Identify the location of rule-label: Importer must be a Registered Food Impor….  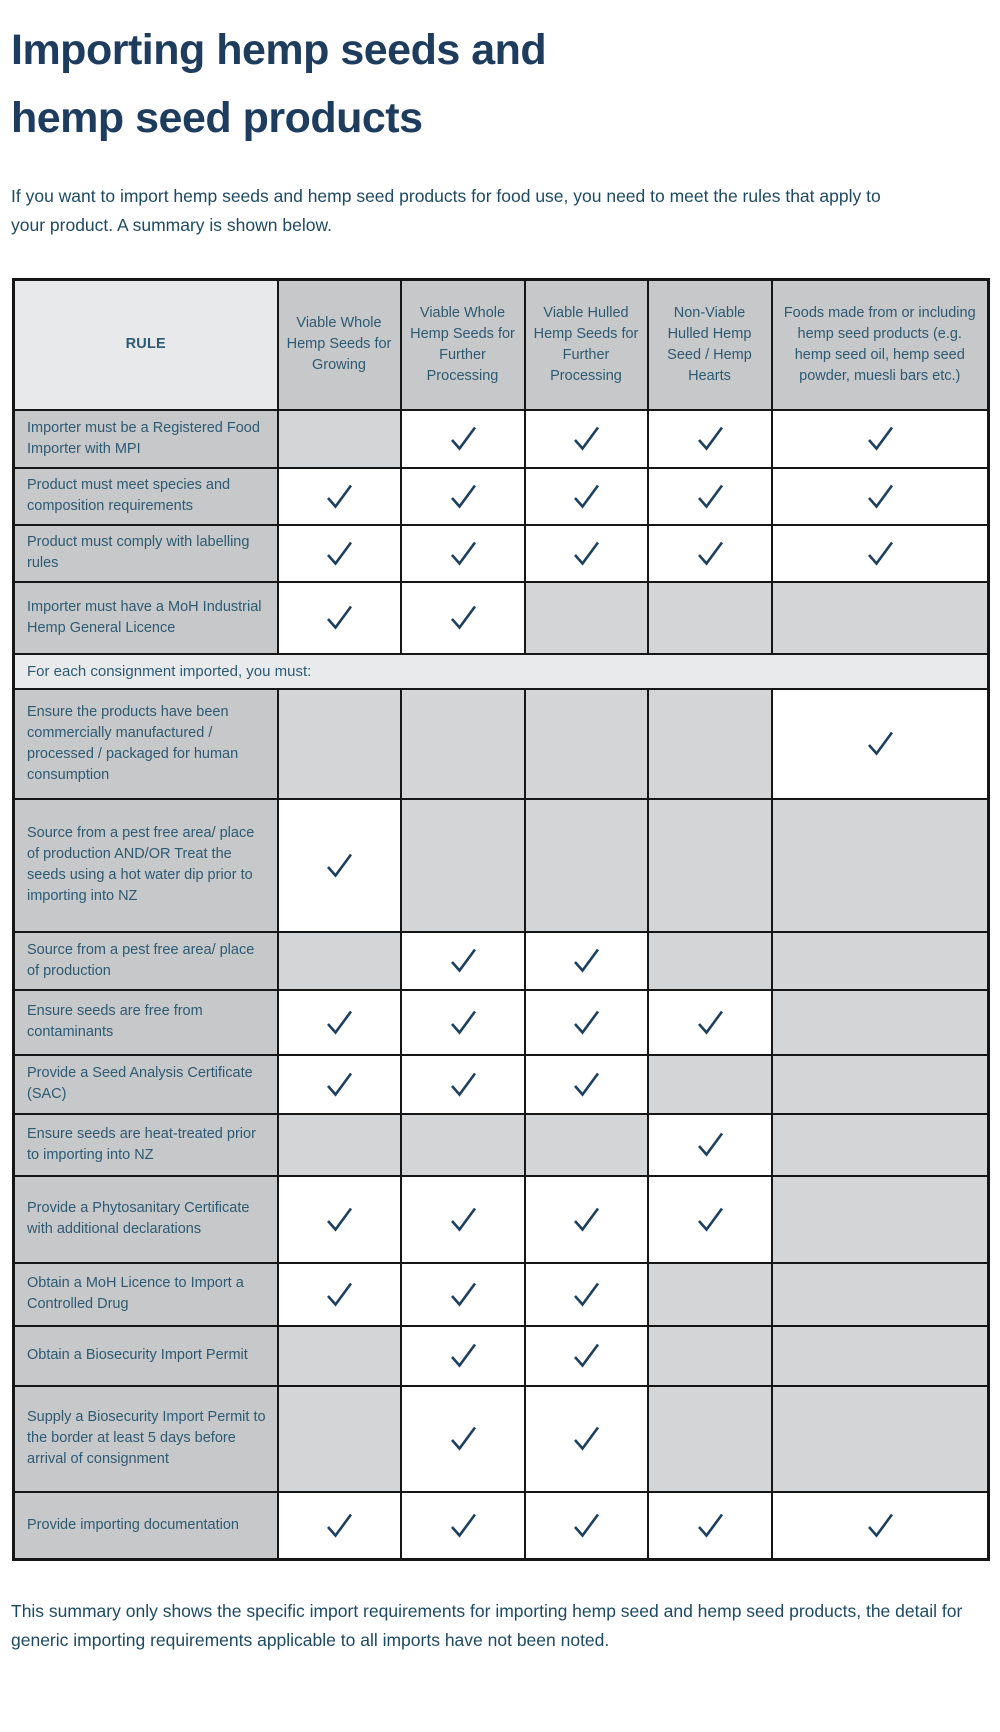
(145, 438).